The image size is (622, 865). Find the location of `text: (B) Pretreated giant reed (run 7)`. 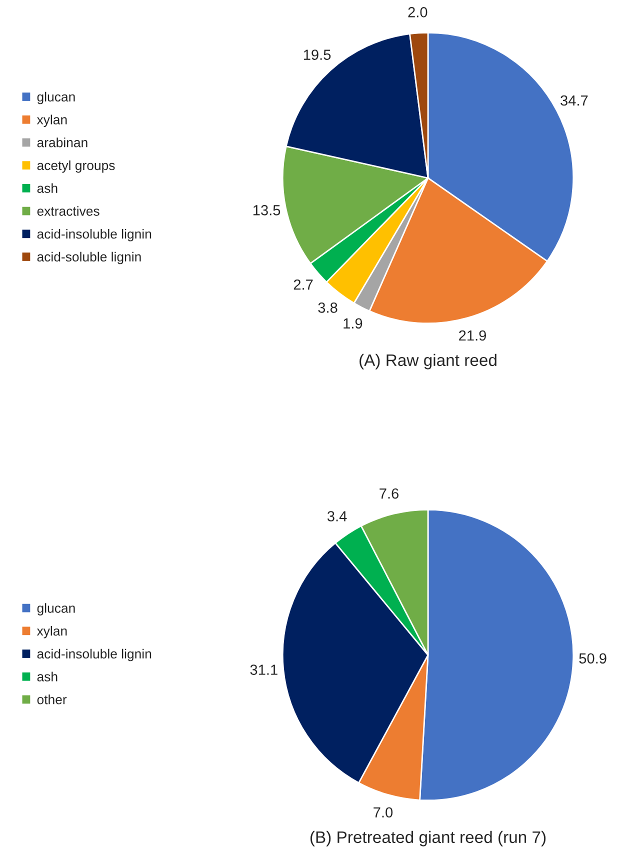

text: (B) Pretreated giant reed (run 7) is located at coordinates (428, 838).